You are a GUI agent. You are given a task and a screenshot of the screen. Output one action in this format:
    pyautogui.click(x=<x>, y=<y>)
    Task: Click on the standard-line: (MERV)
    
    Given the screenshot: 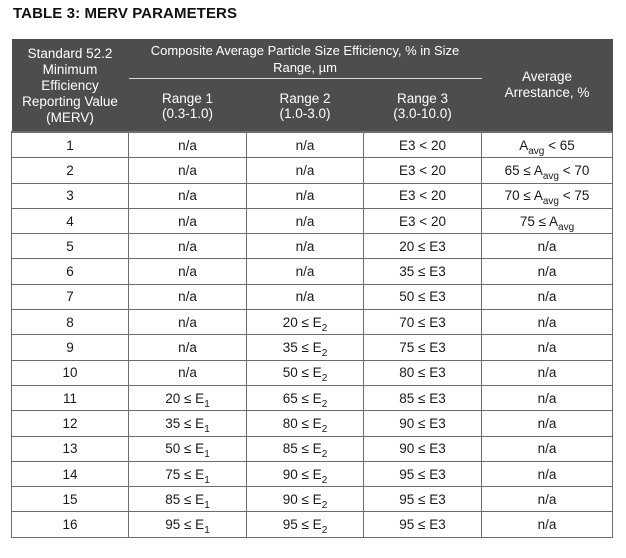 What is the action you would take?
    pyautogui.click(x=70, y=117)
    